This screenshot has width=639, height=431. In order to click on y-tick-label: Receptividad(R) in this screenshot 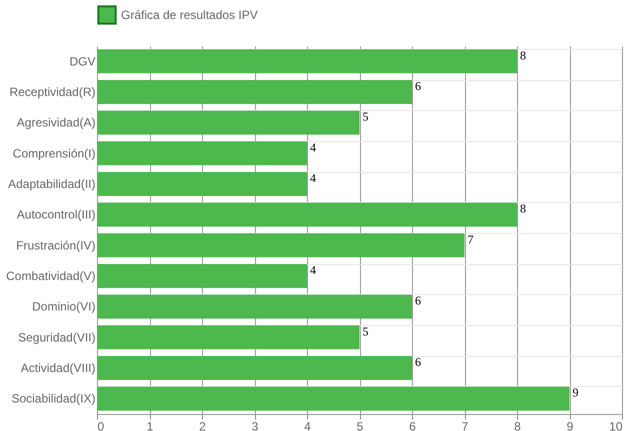, I will do `click(52, 92)`.